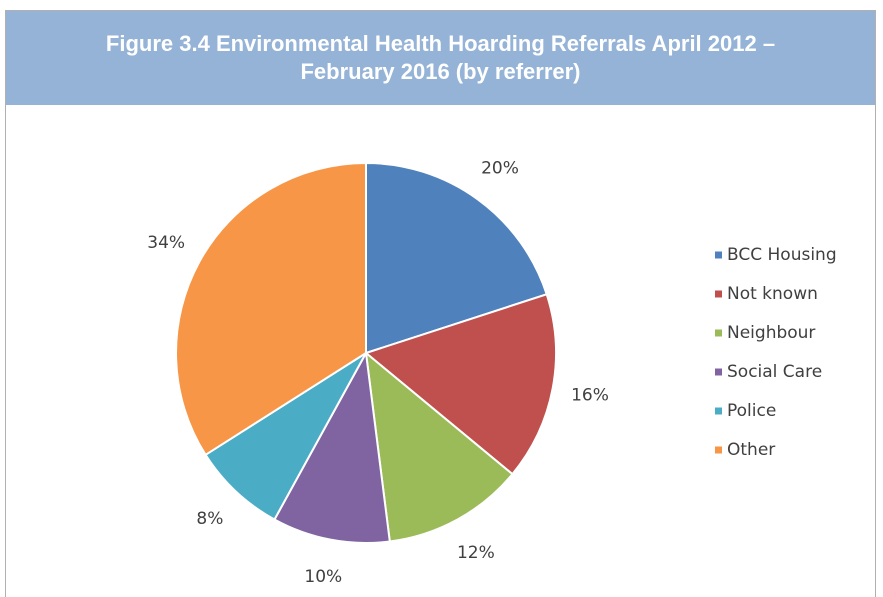 This screenshot has width=883, height=597. Describe the element at coordinates (166, 243) in the screenshot. I see `data-label: 34%` at that location.